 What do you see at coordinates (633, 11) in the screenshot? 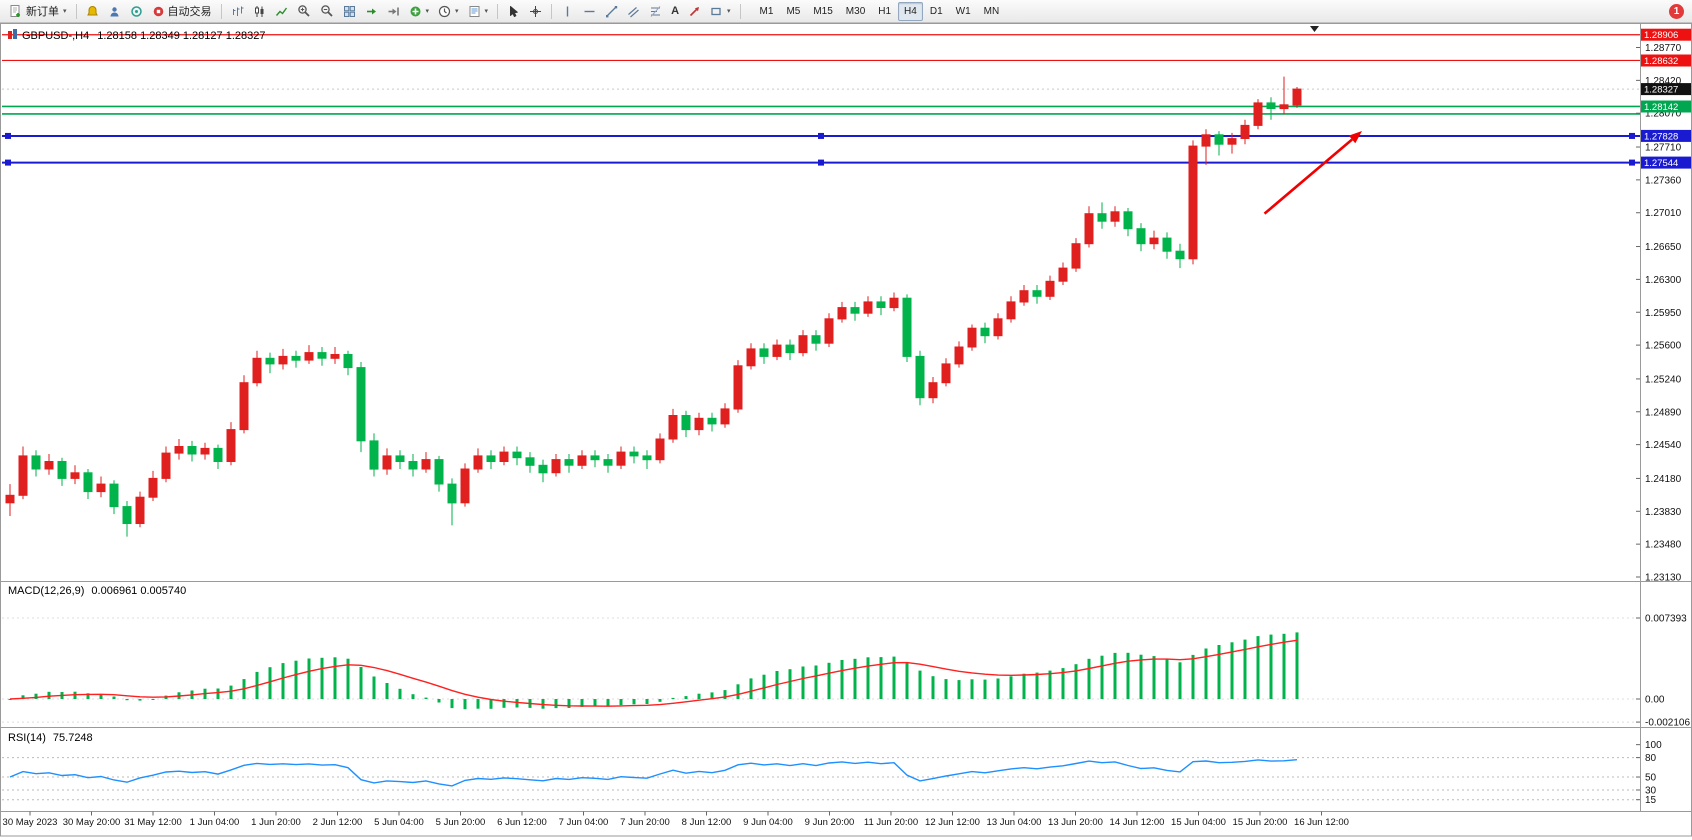
I see `channel-button` at bounding box center [633, 11].